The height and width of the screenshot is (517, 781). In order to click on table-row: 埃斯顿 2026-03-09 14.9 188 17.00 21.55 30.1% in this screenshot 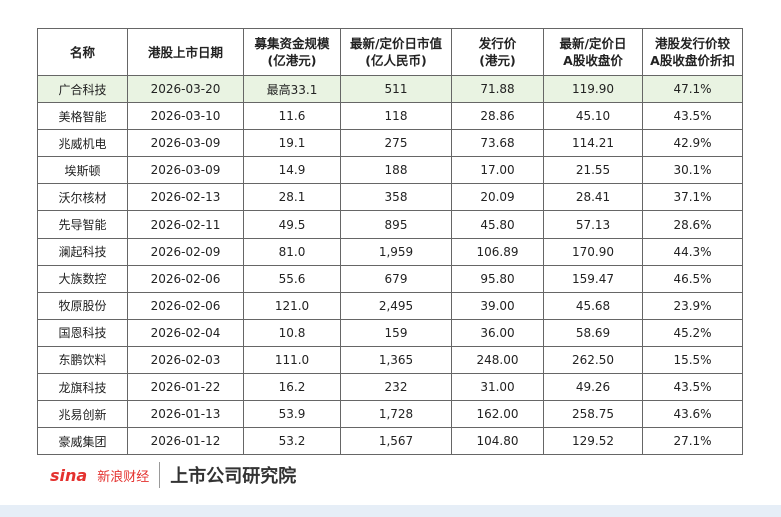, I will do `click(390, 170)`.